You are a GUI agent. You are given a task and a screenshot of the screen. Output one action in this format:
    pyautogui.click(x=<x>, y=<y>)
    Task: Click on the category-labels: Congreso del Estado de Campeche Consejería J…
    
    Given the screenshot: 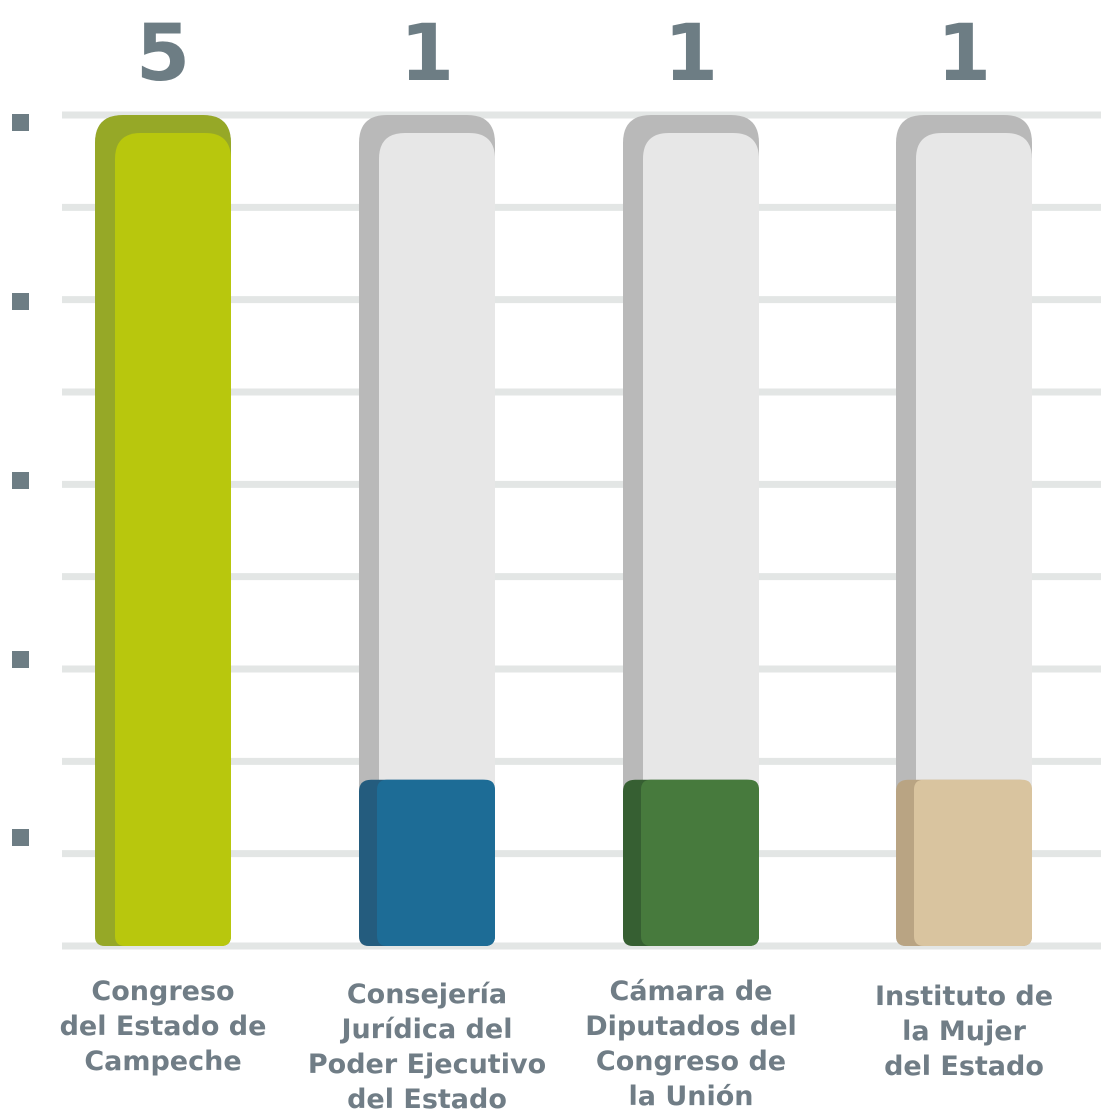 What is the action you would take?
    pyautogui.click(x=556, y=1044)
    